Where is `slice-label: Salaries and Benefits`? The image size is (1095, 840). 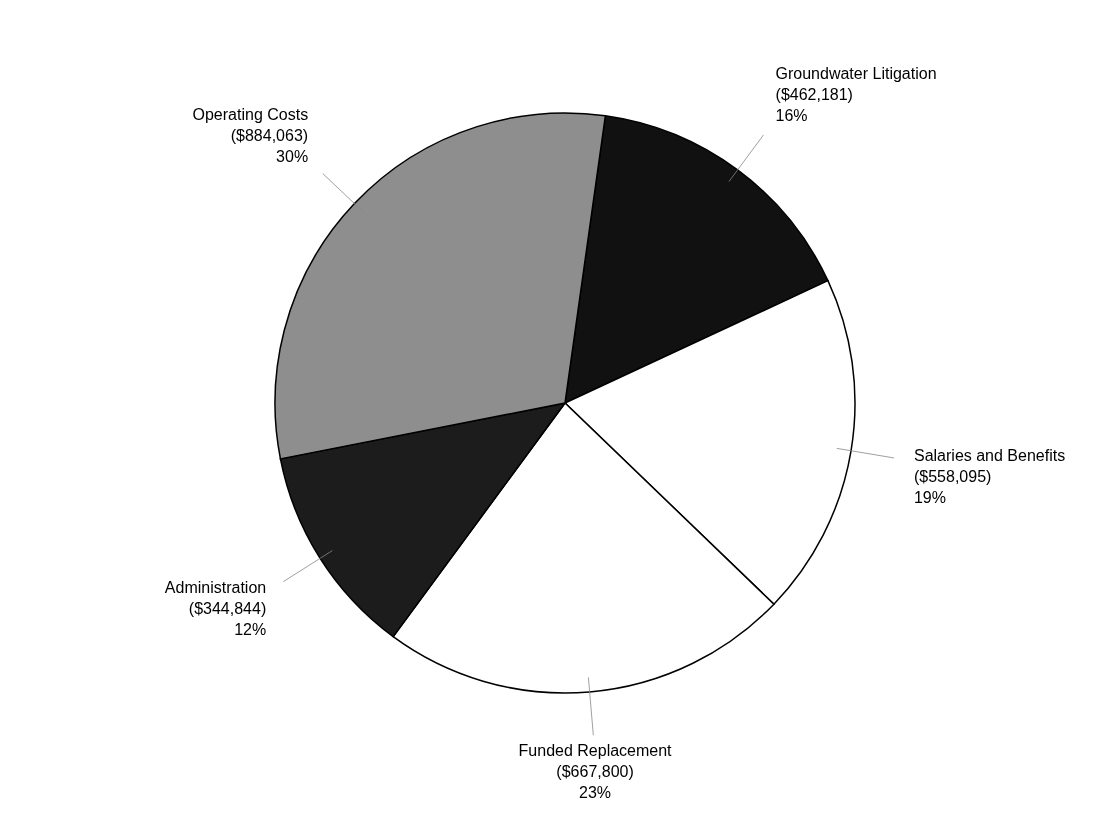 slice-label: Salaries and Benefits is located at coordinates (989, 456).